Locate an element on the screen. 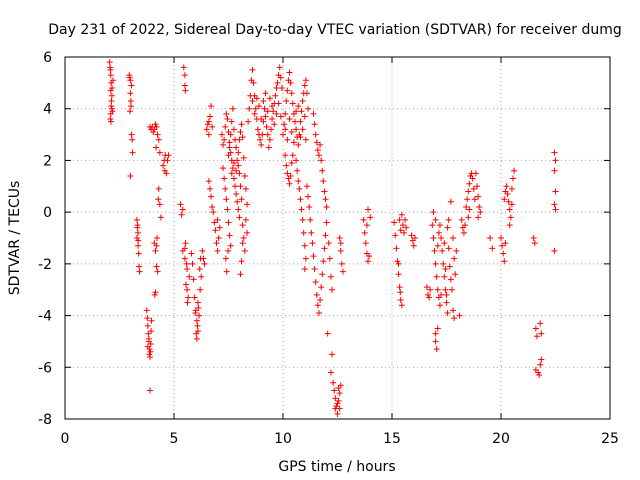 This screenshot has height=480, width=640. x-tick-label: 25 is located at coordinates (610, 439).